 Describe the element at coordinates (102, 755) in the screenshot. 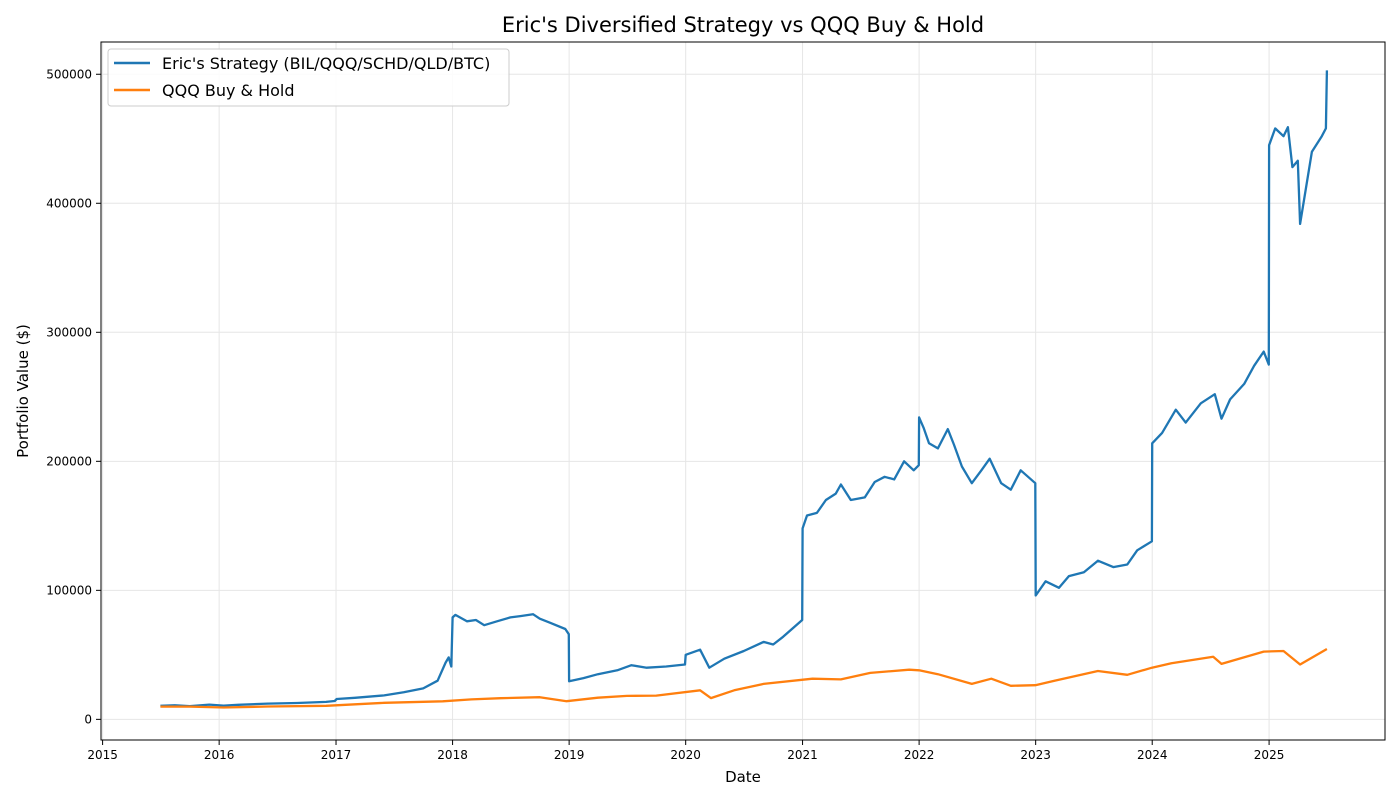

I see `x-tick-label: 2015` at that location.